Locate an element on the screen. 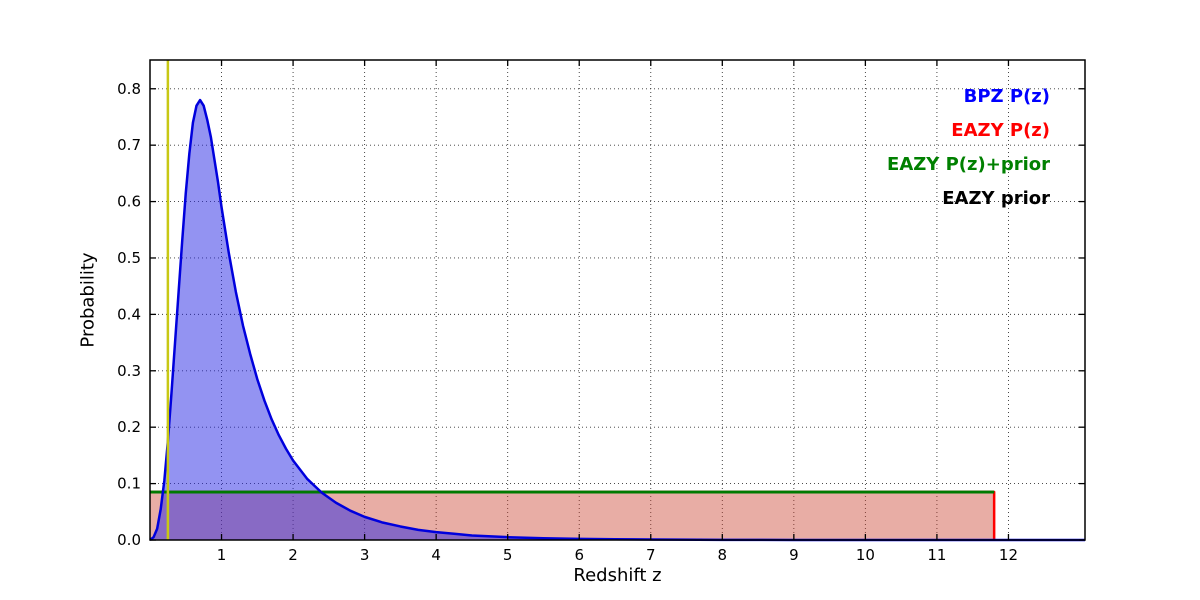 The height and width of the screenshot is (600, 1200). y-tick-label: 0.0 is located at coordinates (129, 540).